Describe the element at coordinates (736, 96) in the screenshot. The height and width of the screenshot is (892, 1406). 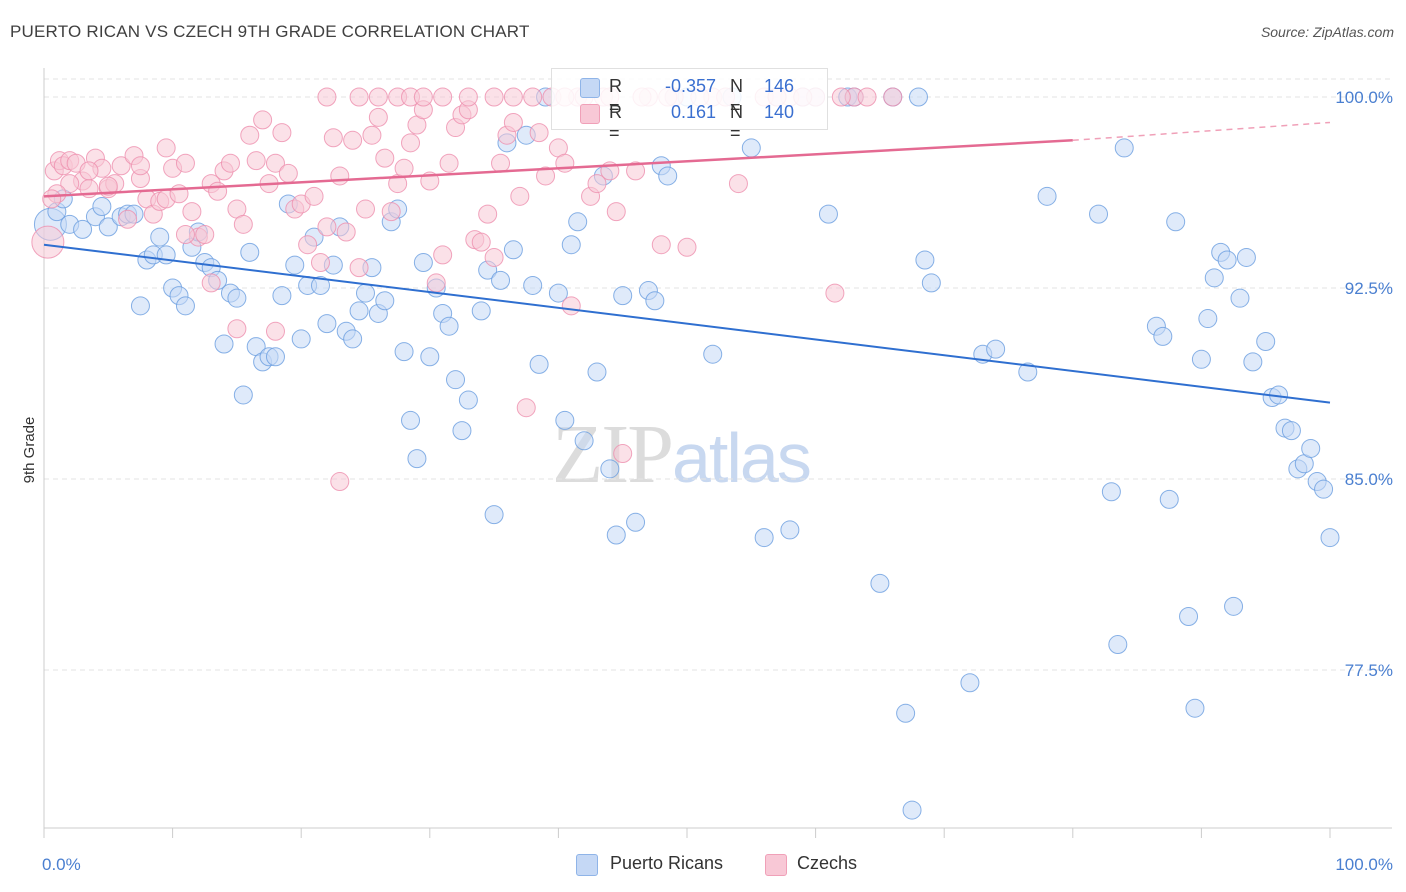
I see `legend-n-label: N =` at that location.